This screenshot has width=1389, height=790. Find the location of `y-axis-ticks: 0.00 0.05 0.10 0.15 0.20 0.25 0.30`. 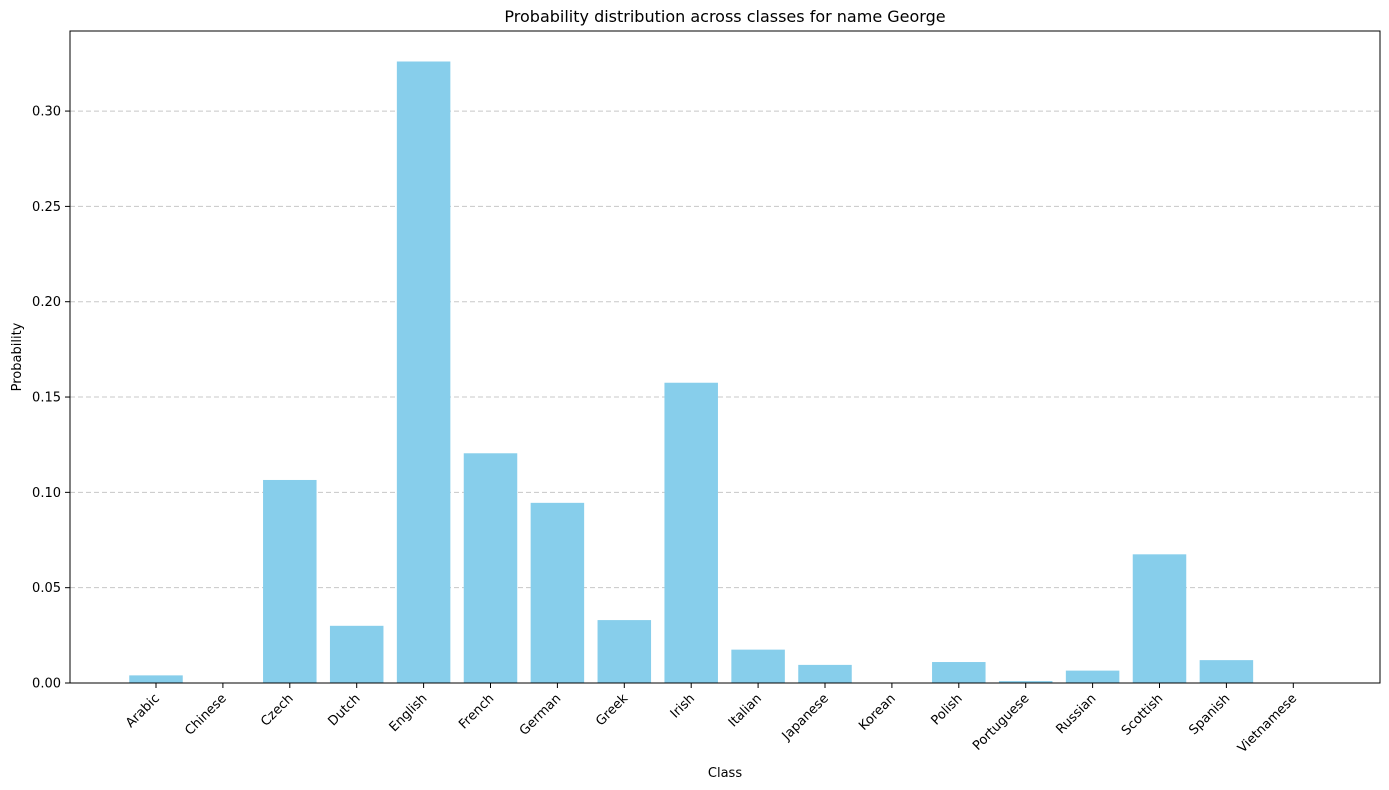

y-axis-ticks: 0.00 0.05 0.10 0.15 0.20 0.25 0.30 is located at coordinates (51, 398).